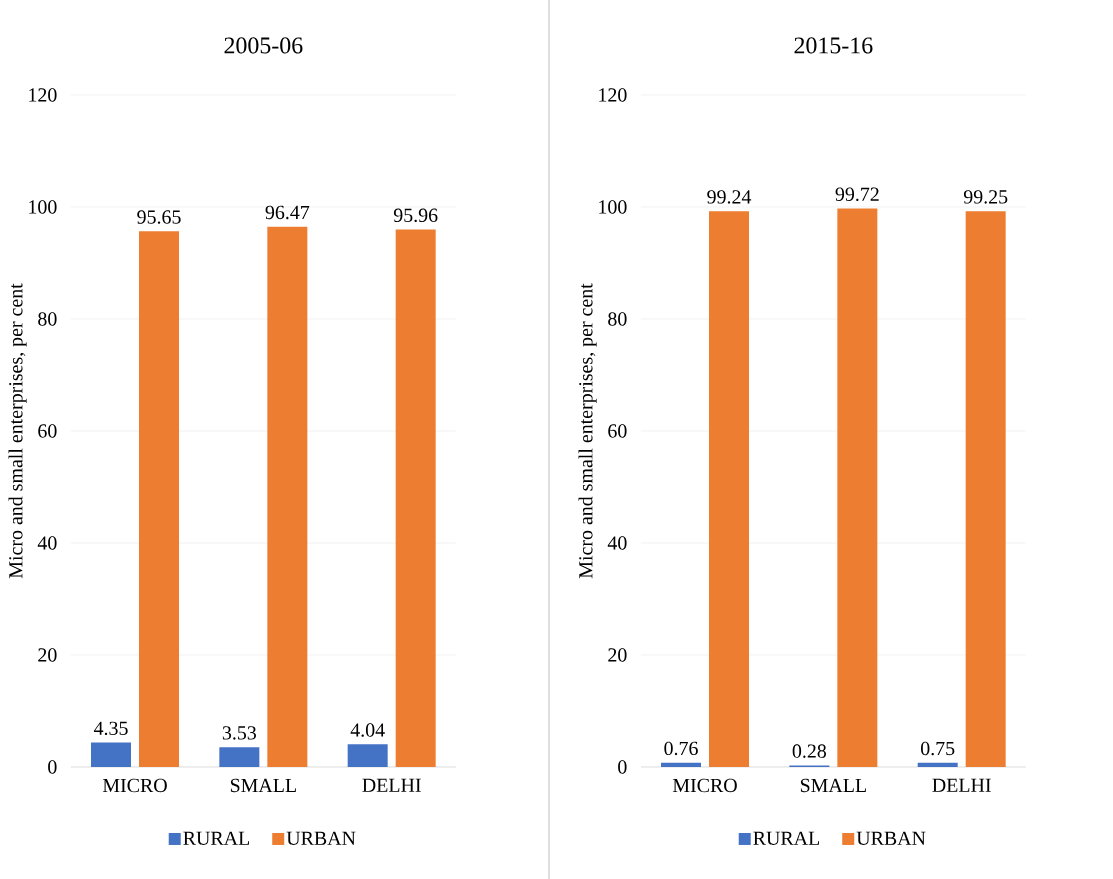 The image size is (1113, 879). What do you see at coordinates (110, 728) in the screenshot?
I see `data-label: 4.35` at bounding box center [110, 728].